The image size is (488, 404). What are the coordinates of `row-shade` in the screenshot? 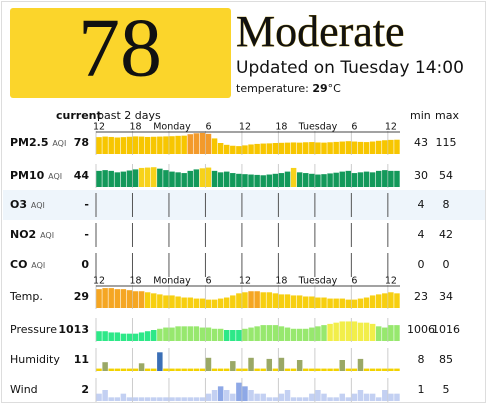 It's located at (244, 205).